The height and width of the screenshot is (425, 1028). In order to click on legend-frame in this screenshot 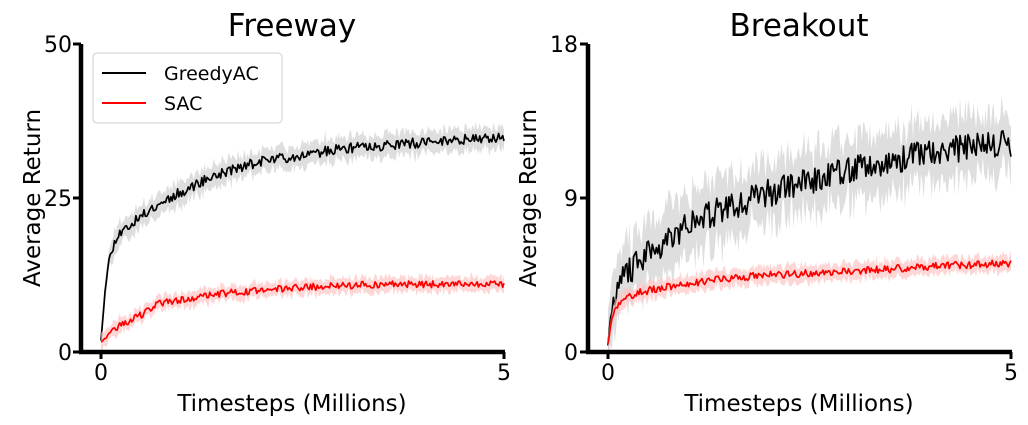, I will do `click(187, 88)`.